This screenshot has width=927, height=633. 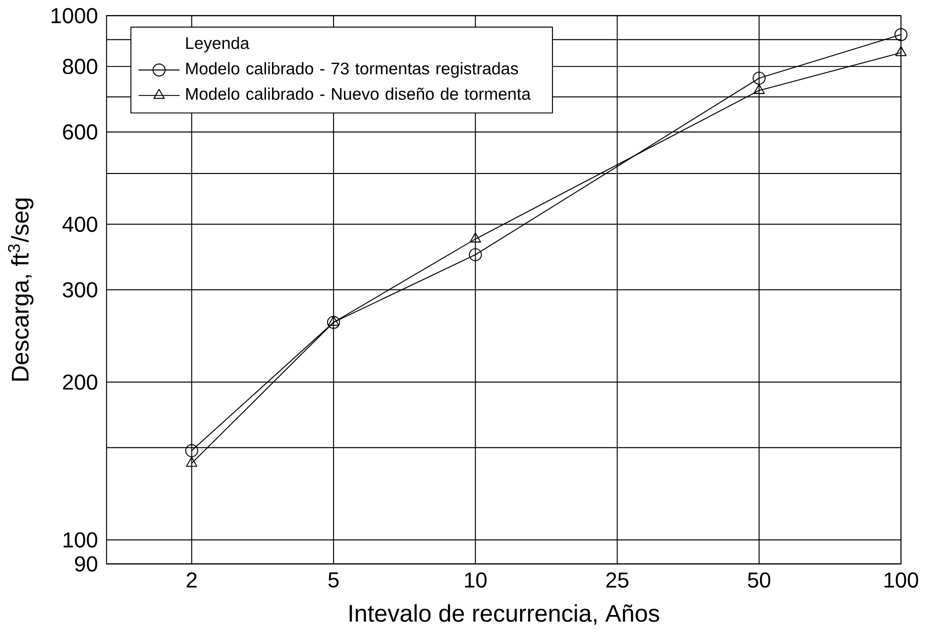 What do you see at coordinates (80, 382) in the screenshot?
I see `y-tick-label: 200` at bounding box center [80, 382].